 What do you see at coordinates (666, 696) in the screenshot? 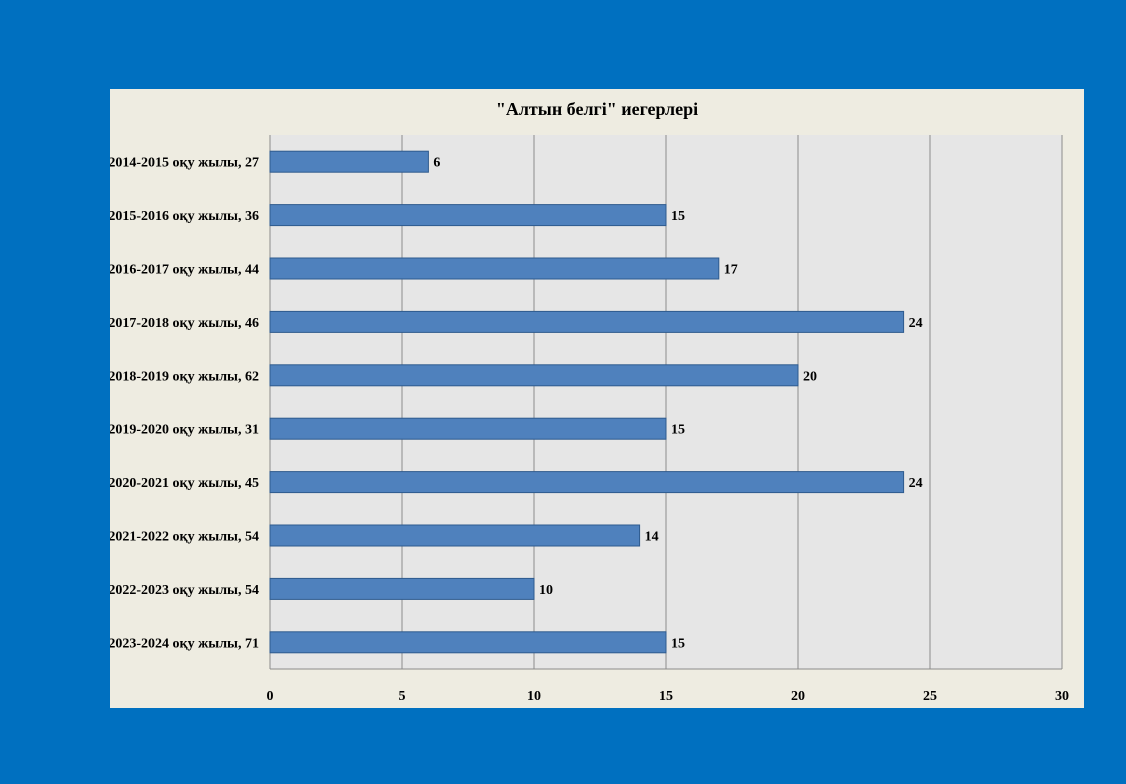
I see `x-tick-label: 15` at bounding box center [666, 696].